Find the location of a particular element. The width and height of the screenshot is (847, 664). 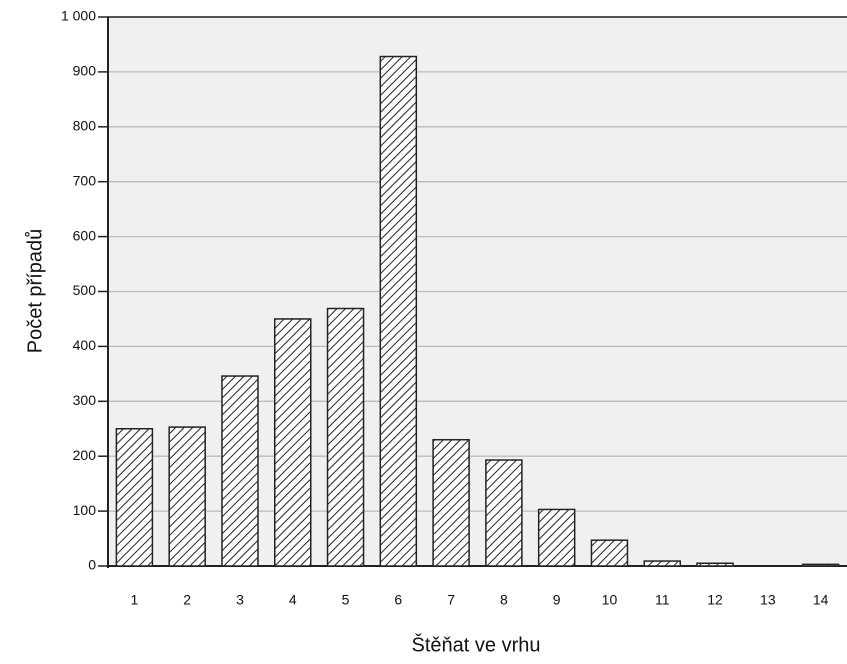

x-tick-label: 2 is located at coordinates (187, 600).